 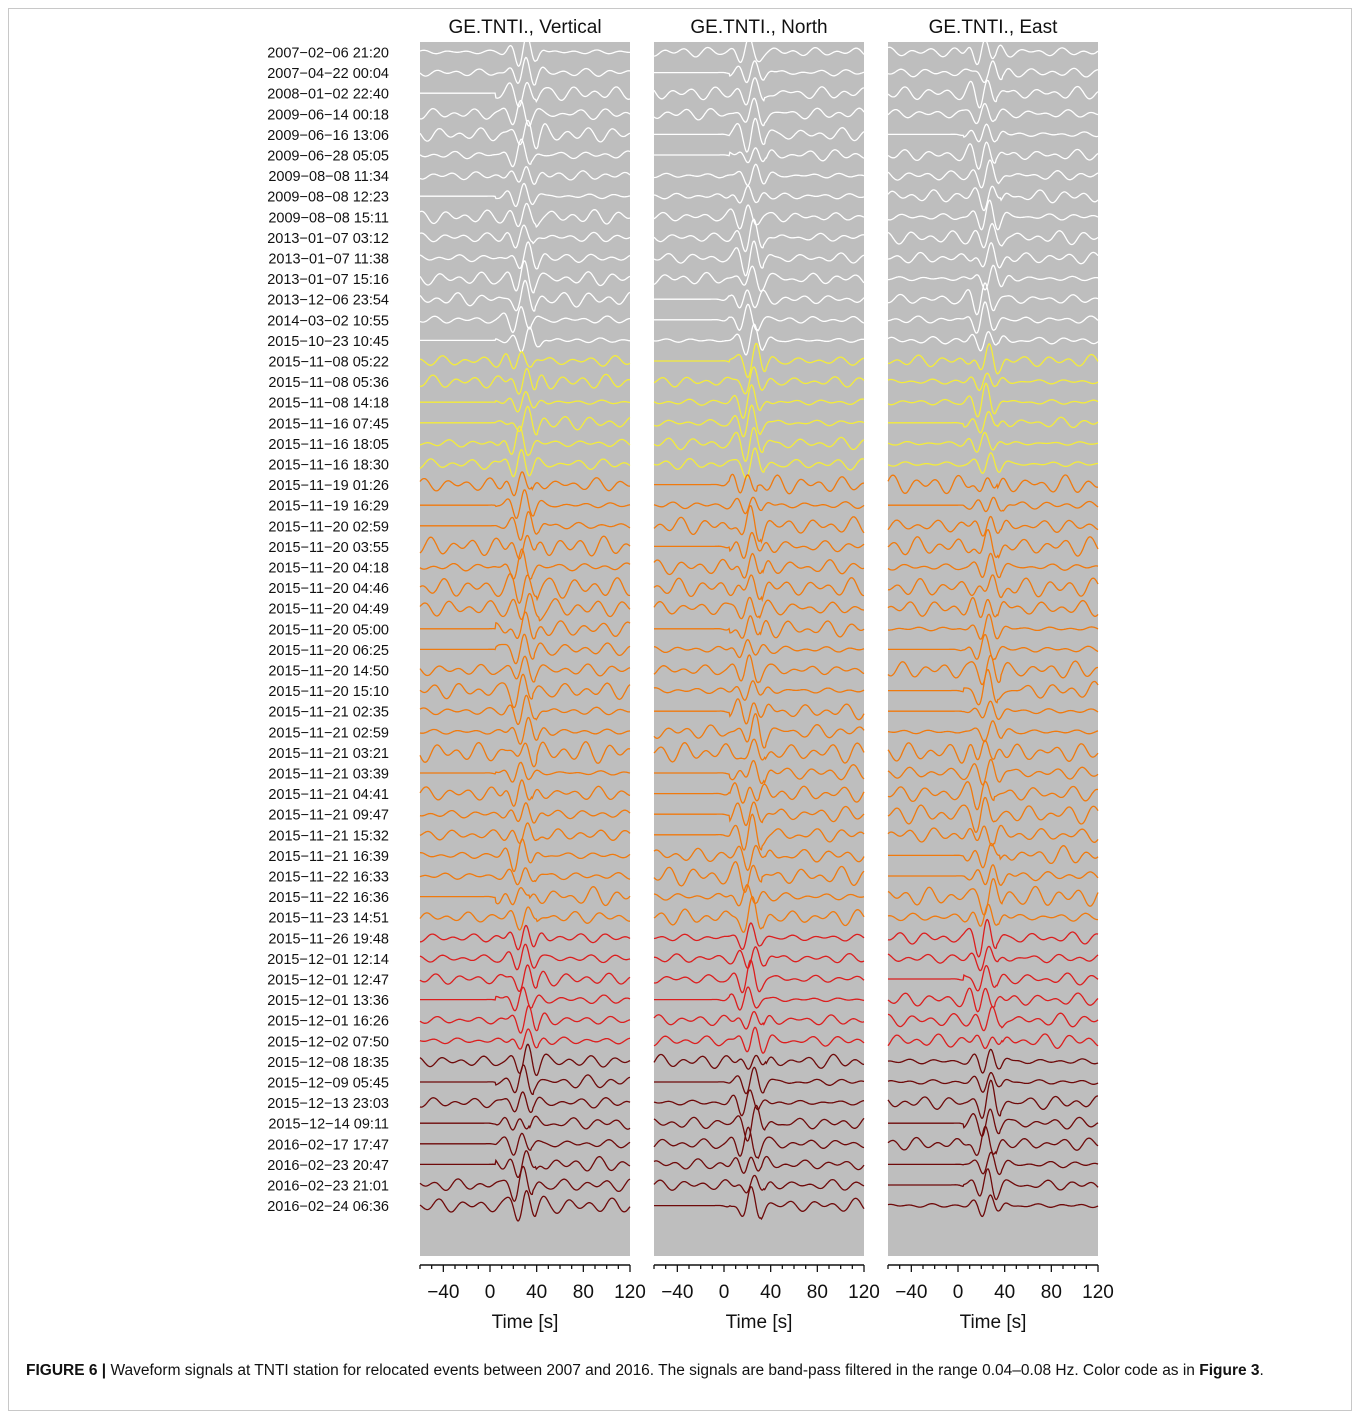 What do you see at coordinates (328, 1084) in the screenshot?
I see `event-label: 2015−12−09 05:45` at bounding box center [328, 1084].